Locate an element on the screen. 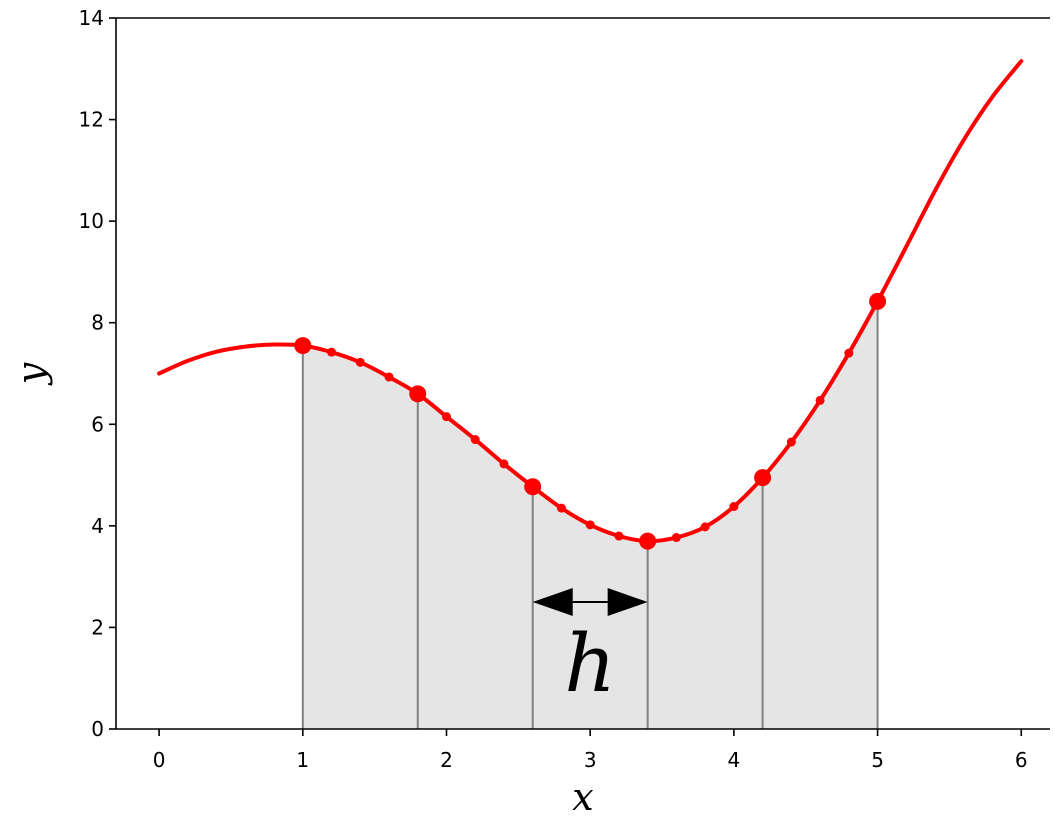 This screenshot has height=826, width=1053. y-tick-label: 14 is located at coordinates (91, 18).